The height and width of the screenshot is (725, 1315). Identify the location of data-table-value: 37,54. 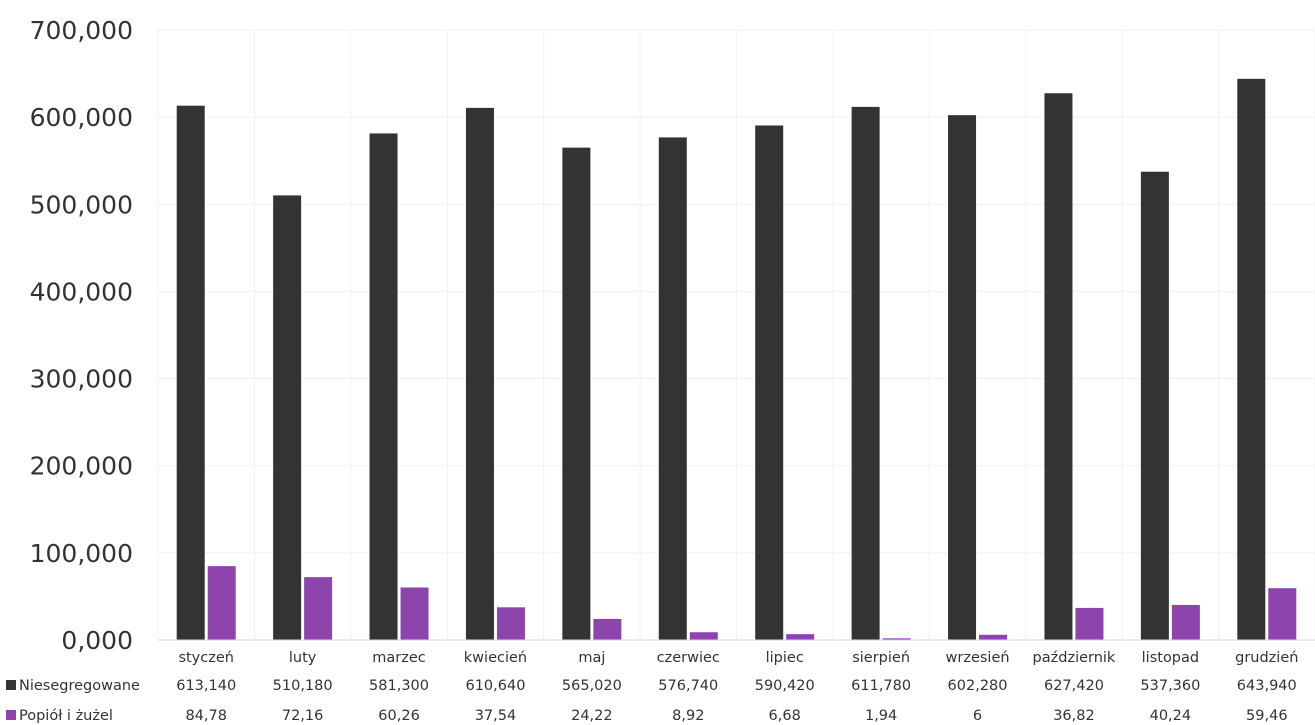
(496, 716).